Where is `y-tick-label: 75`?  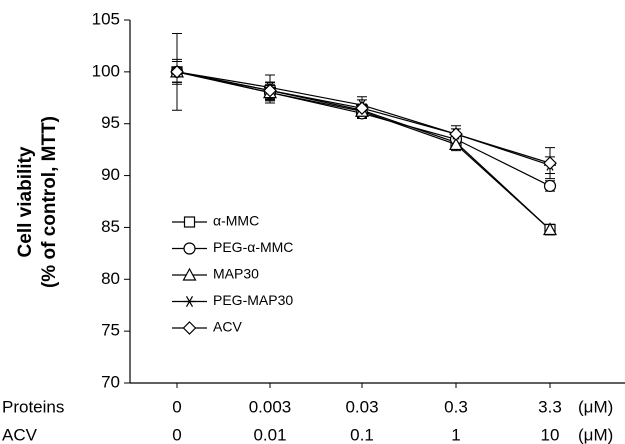 y-tick-label: 75 is located at coordinates (110, 330).